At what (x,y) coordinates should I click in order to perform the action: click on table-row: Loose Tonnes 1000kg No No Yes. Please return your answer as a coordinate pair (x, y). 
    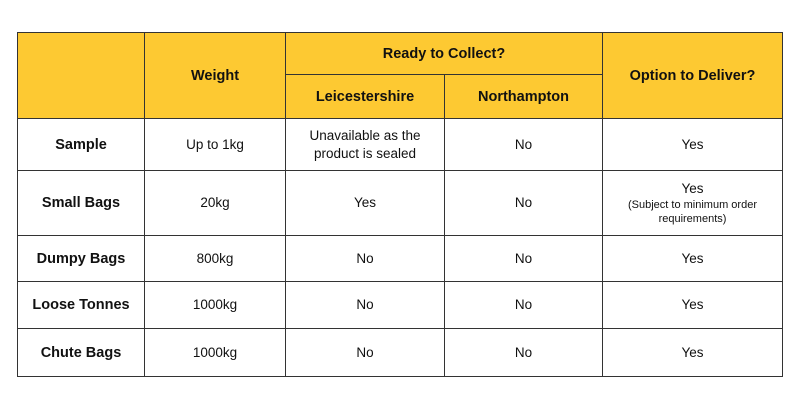
    Looking at the image, I should click on (400, 305).